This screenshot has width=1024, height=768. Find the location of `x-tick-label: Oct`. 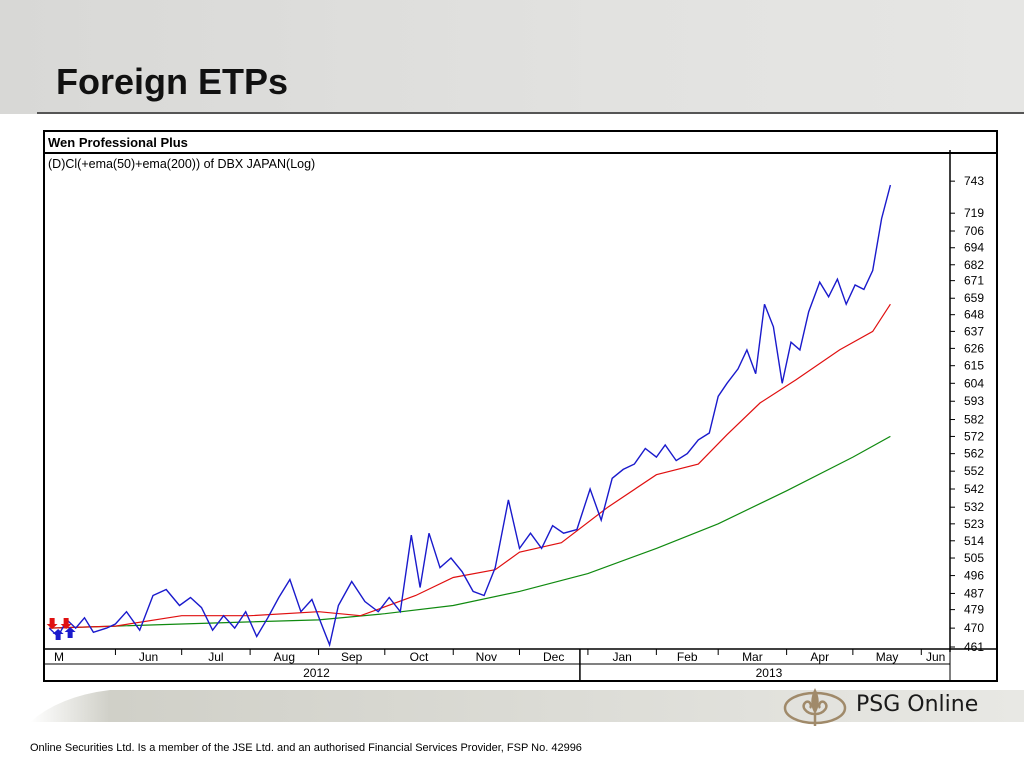

x-tick-label: Oct is located at coordinates (419, 657).